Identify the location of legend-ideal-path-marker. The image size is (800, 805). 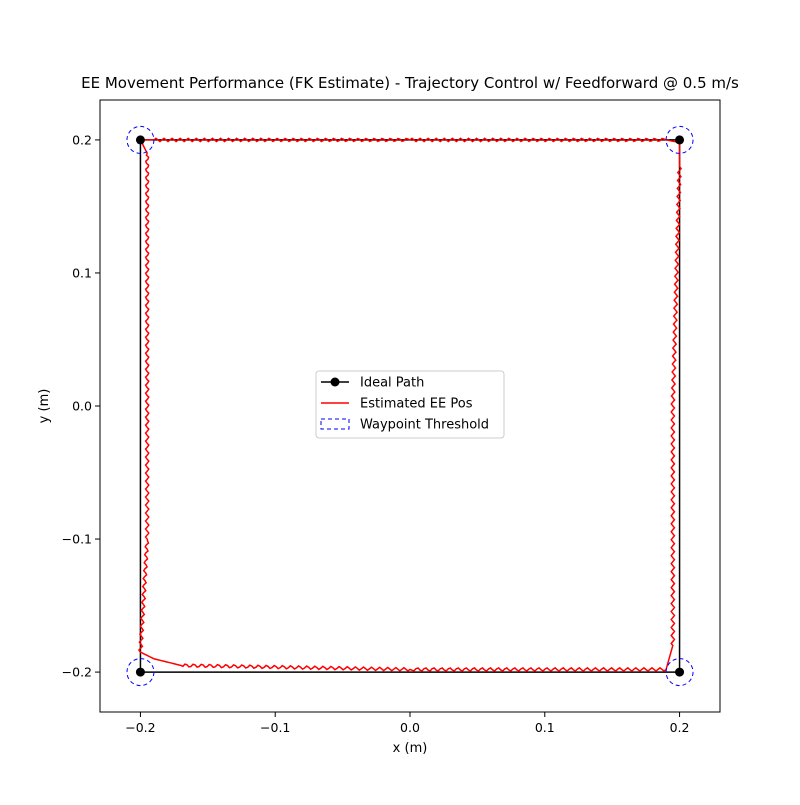
(335, 382).